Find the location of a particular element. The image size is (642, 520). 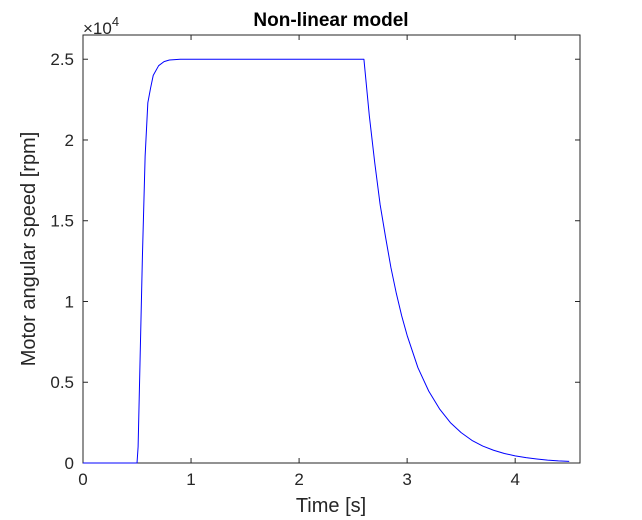

x-axis-label: Time [s] is located at coordinates (331, 506).